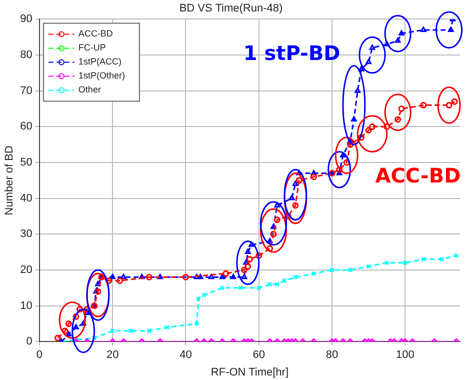 The width and height of the screenshot is (468, 380). What do you see at coordinates (249, 372) in the screenshot?
I see `x-axis-title: RF-ON Time[hr]` at bounding box center [249, 372].